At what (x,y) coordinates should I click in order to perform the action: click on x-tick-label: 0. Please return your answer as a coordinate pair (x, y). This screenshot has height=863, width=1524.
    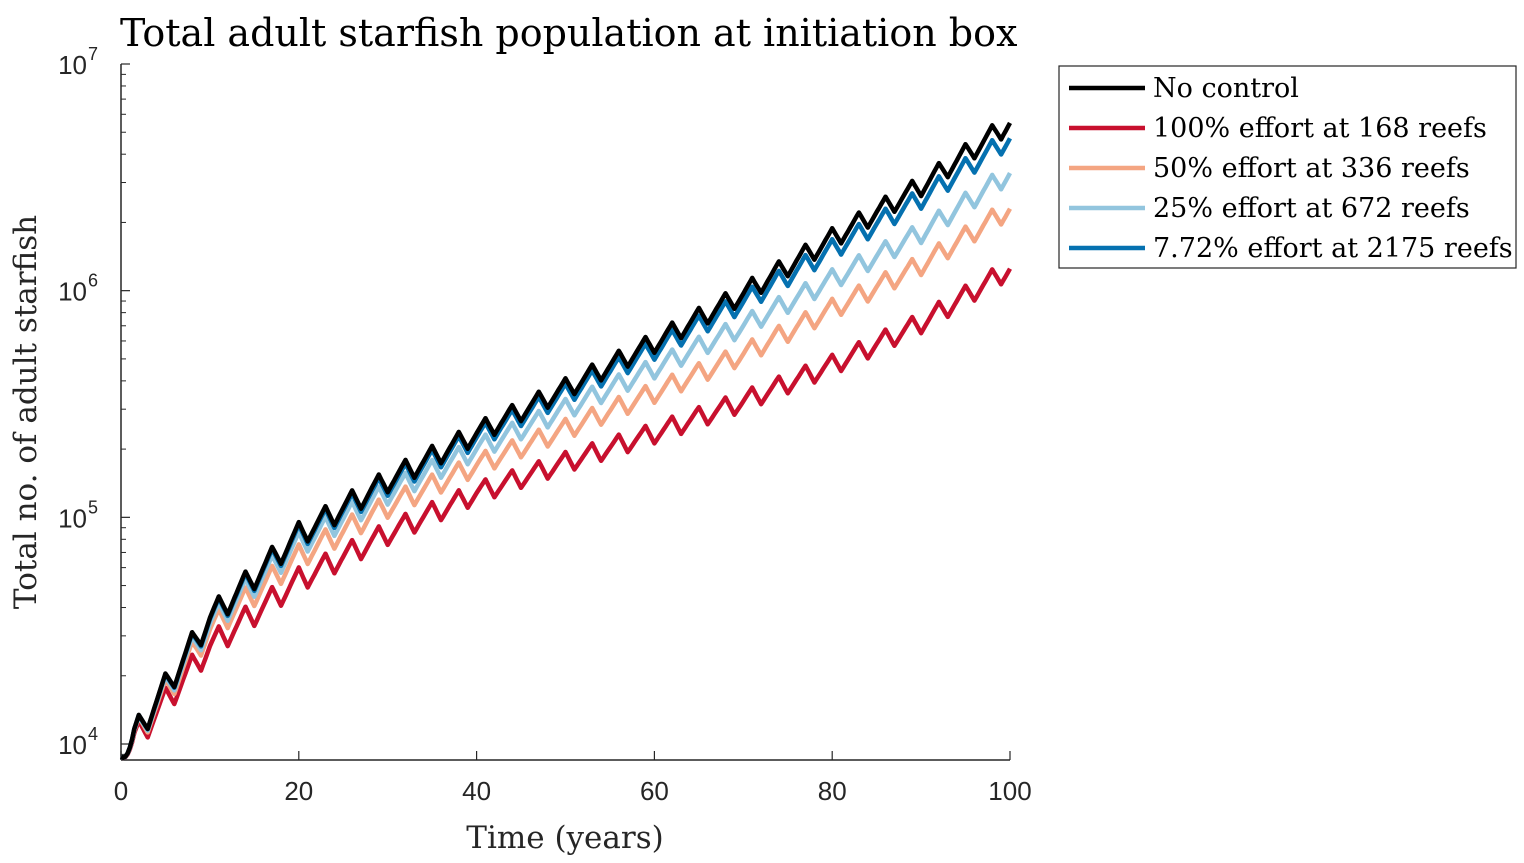
    Looking at the image, I should click on (121, 791).